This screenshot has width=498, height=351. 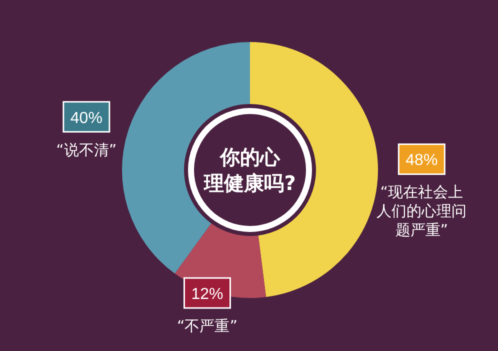 I want to click on slice-label: “现在社会上人们的心理问题严重”, so click(x=421, y=211).